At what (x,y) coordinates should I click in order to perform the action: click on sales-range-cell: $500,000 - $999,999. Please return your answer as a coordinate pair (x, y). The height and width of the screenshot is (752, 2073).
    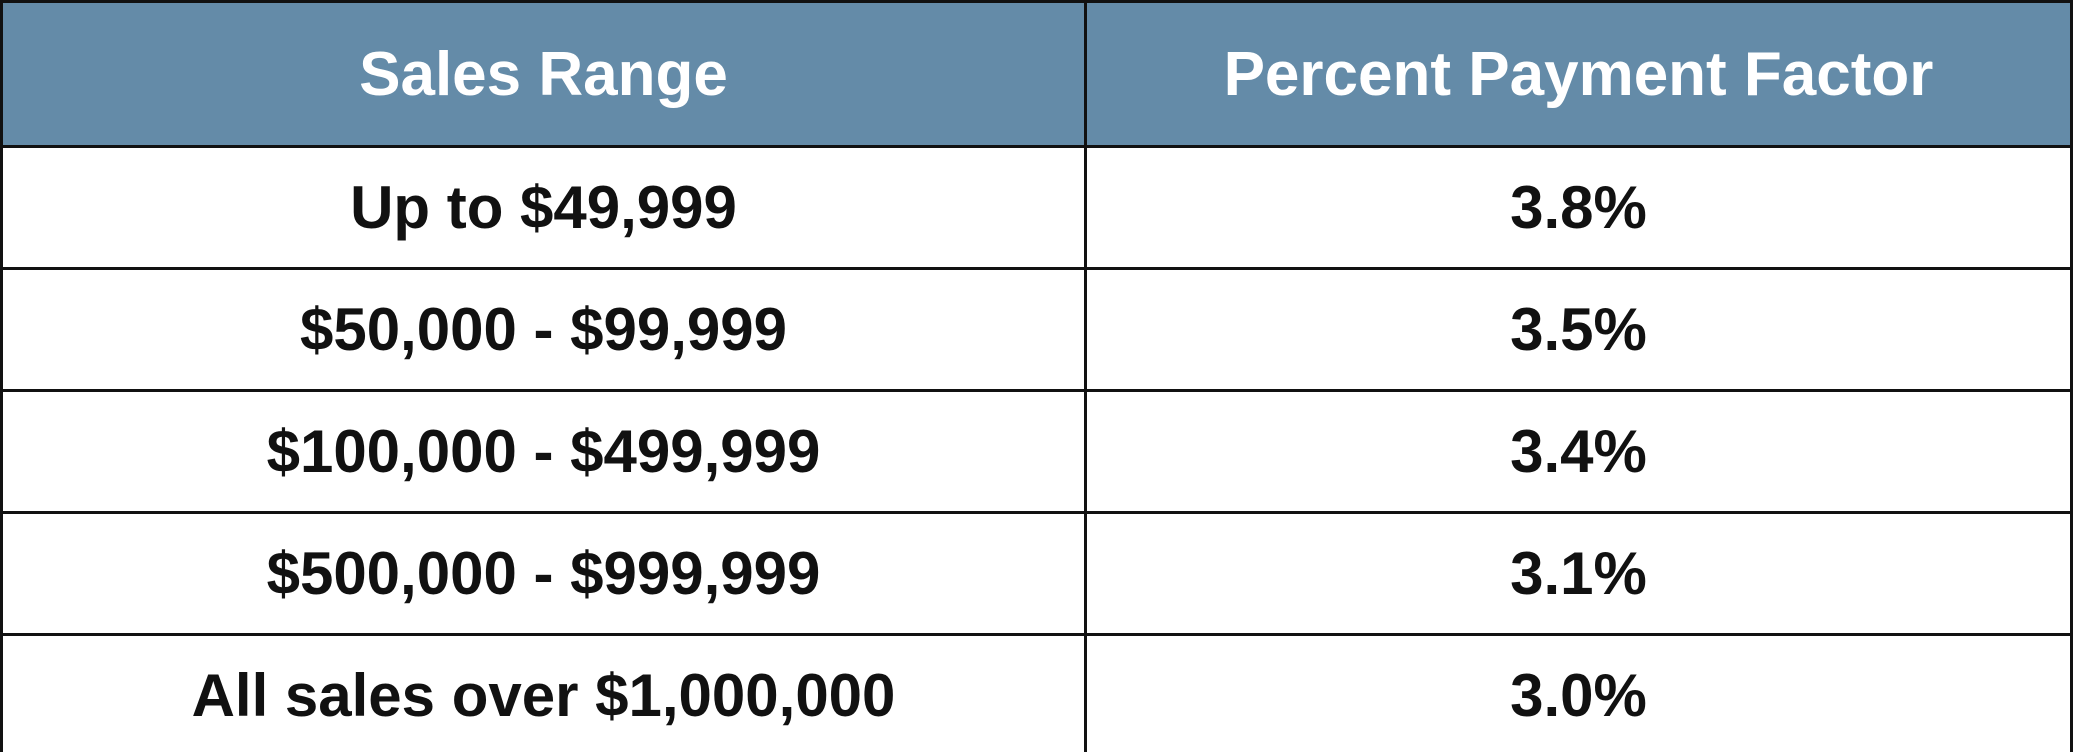
    Looking at the image, I should click on (543, 573).